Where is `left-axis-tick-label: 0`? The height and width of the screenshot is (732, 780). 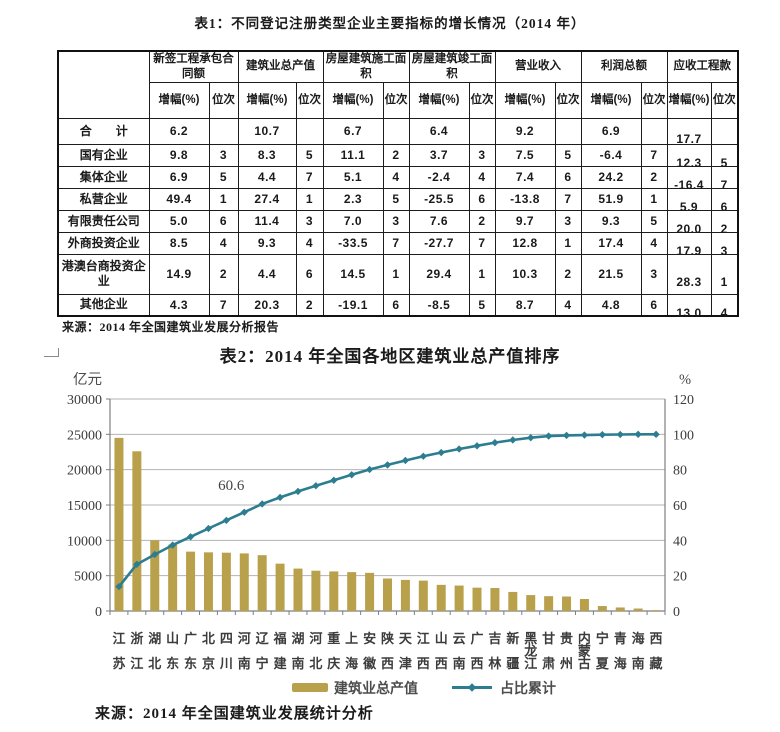
left-axis-tick-label: 0 is located at coordinates (98, 612).